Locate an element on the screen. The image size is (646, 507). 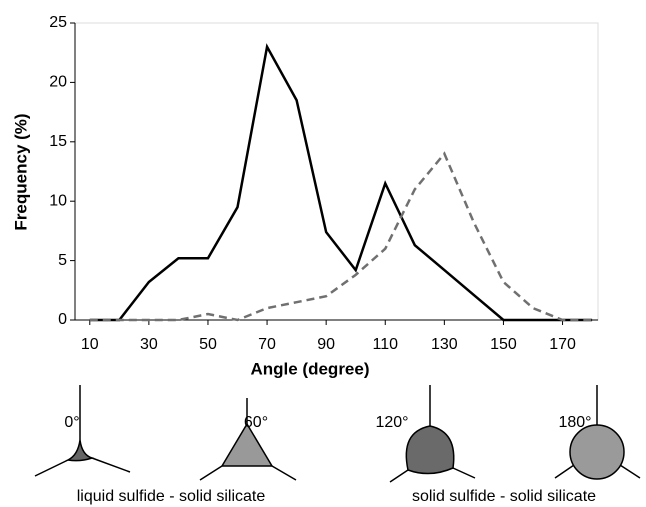
caption: liquid sulfide - solid silicate is located at coordinates (171, 496).